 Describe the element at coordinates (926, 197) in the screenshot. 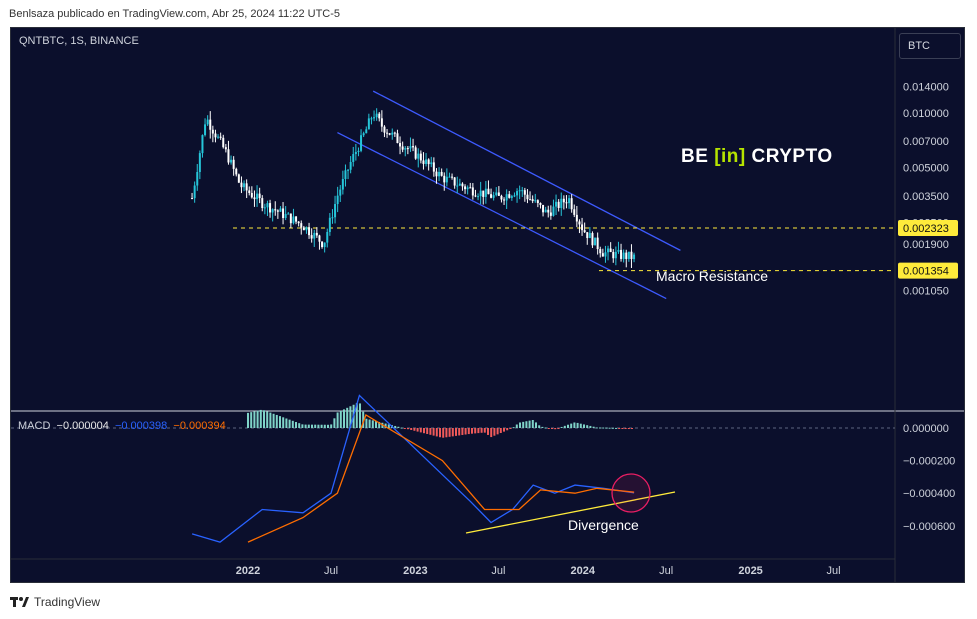

I see `price-tick-label: 0.003500` at that location.